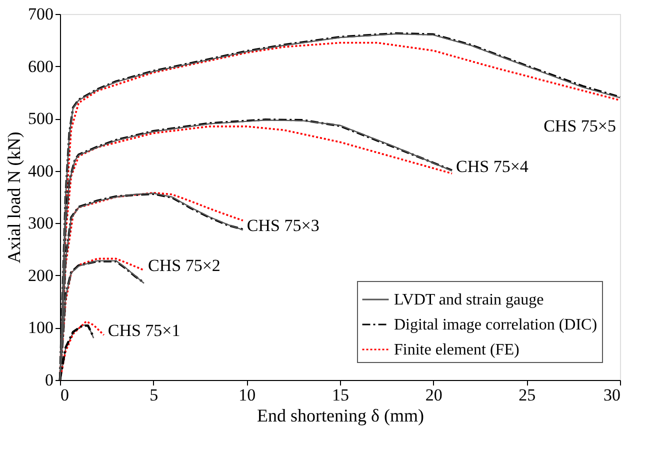  Describe the element at coordinates (457, 350) in the screenshot. I see `legend-label: Finite element (FE)` at that location.